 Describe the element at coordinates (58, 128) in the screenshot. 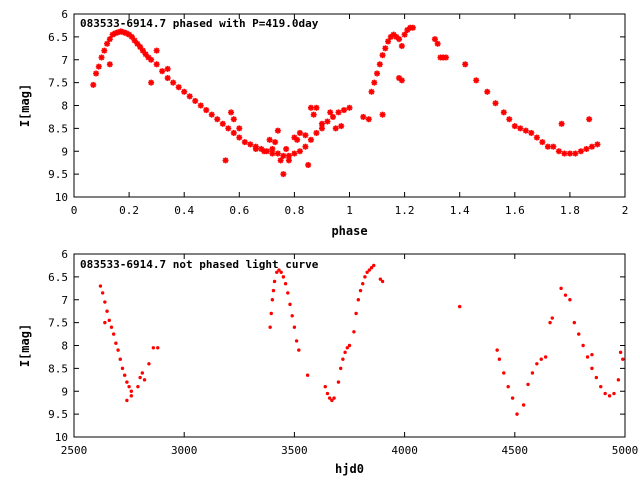

I see `phased-y-tick-label: 8.5` at that location.